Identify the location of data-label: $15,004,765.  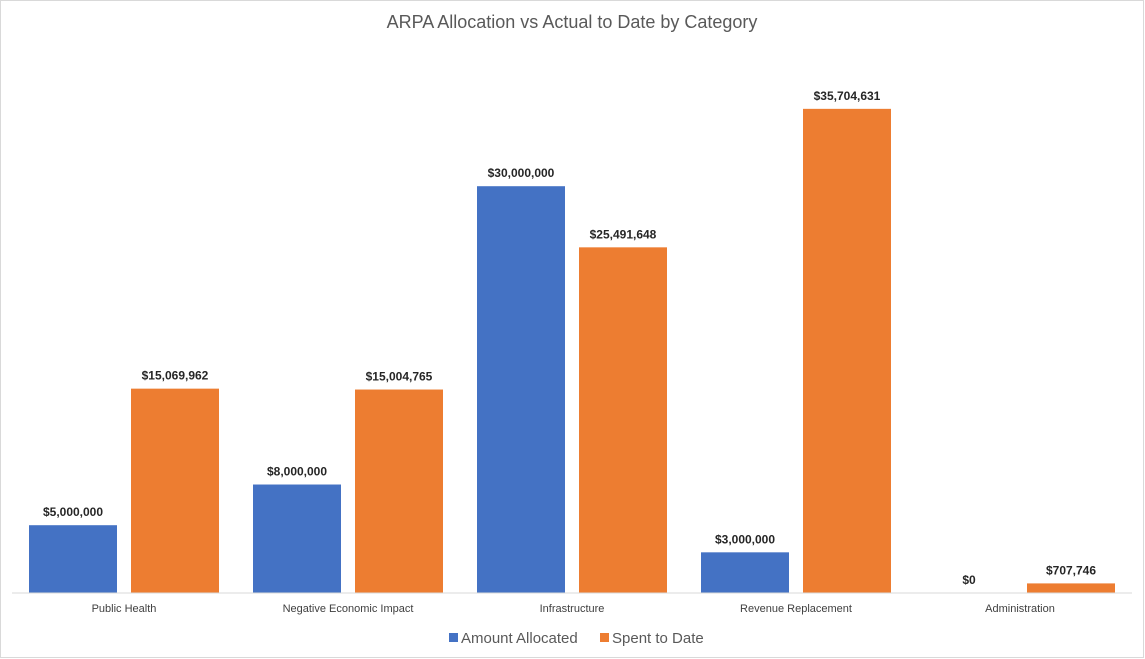
(399, 377).